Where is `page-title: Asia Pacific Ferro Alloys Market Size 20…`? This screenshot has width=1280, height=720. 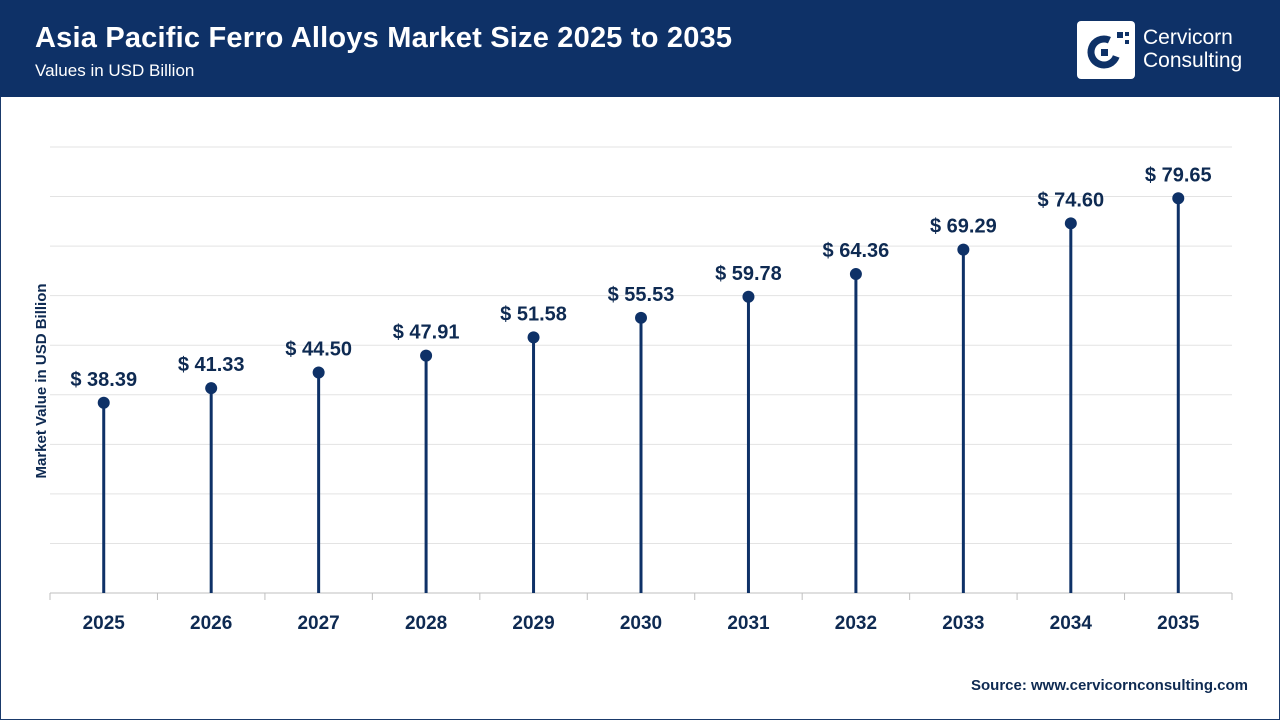 page-title: Asia Pacific Ferro Alloys Market Size 20… is located at coordinates (384, 38).